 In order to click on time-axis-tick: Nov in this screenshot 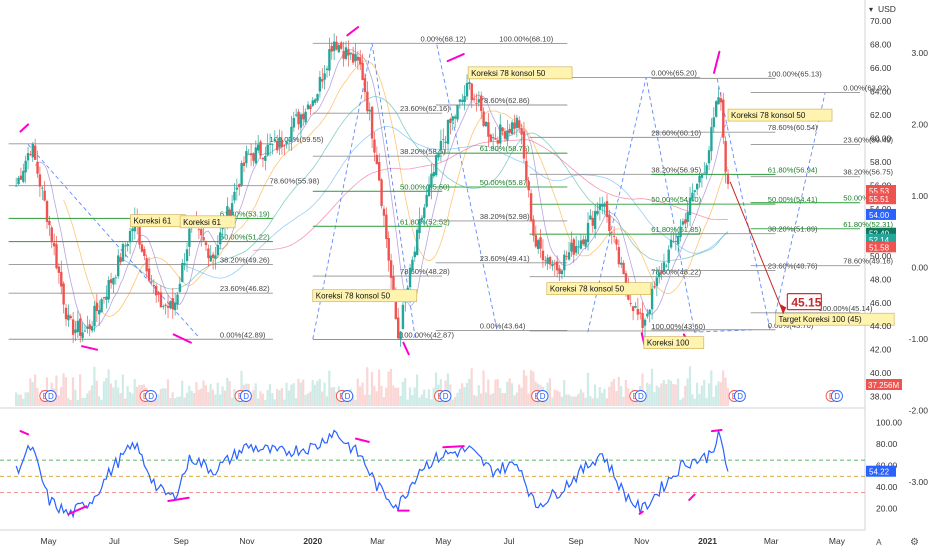, I will do `click(247, 541)`.